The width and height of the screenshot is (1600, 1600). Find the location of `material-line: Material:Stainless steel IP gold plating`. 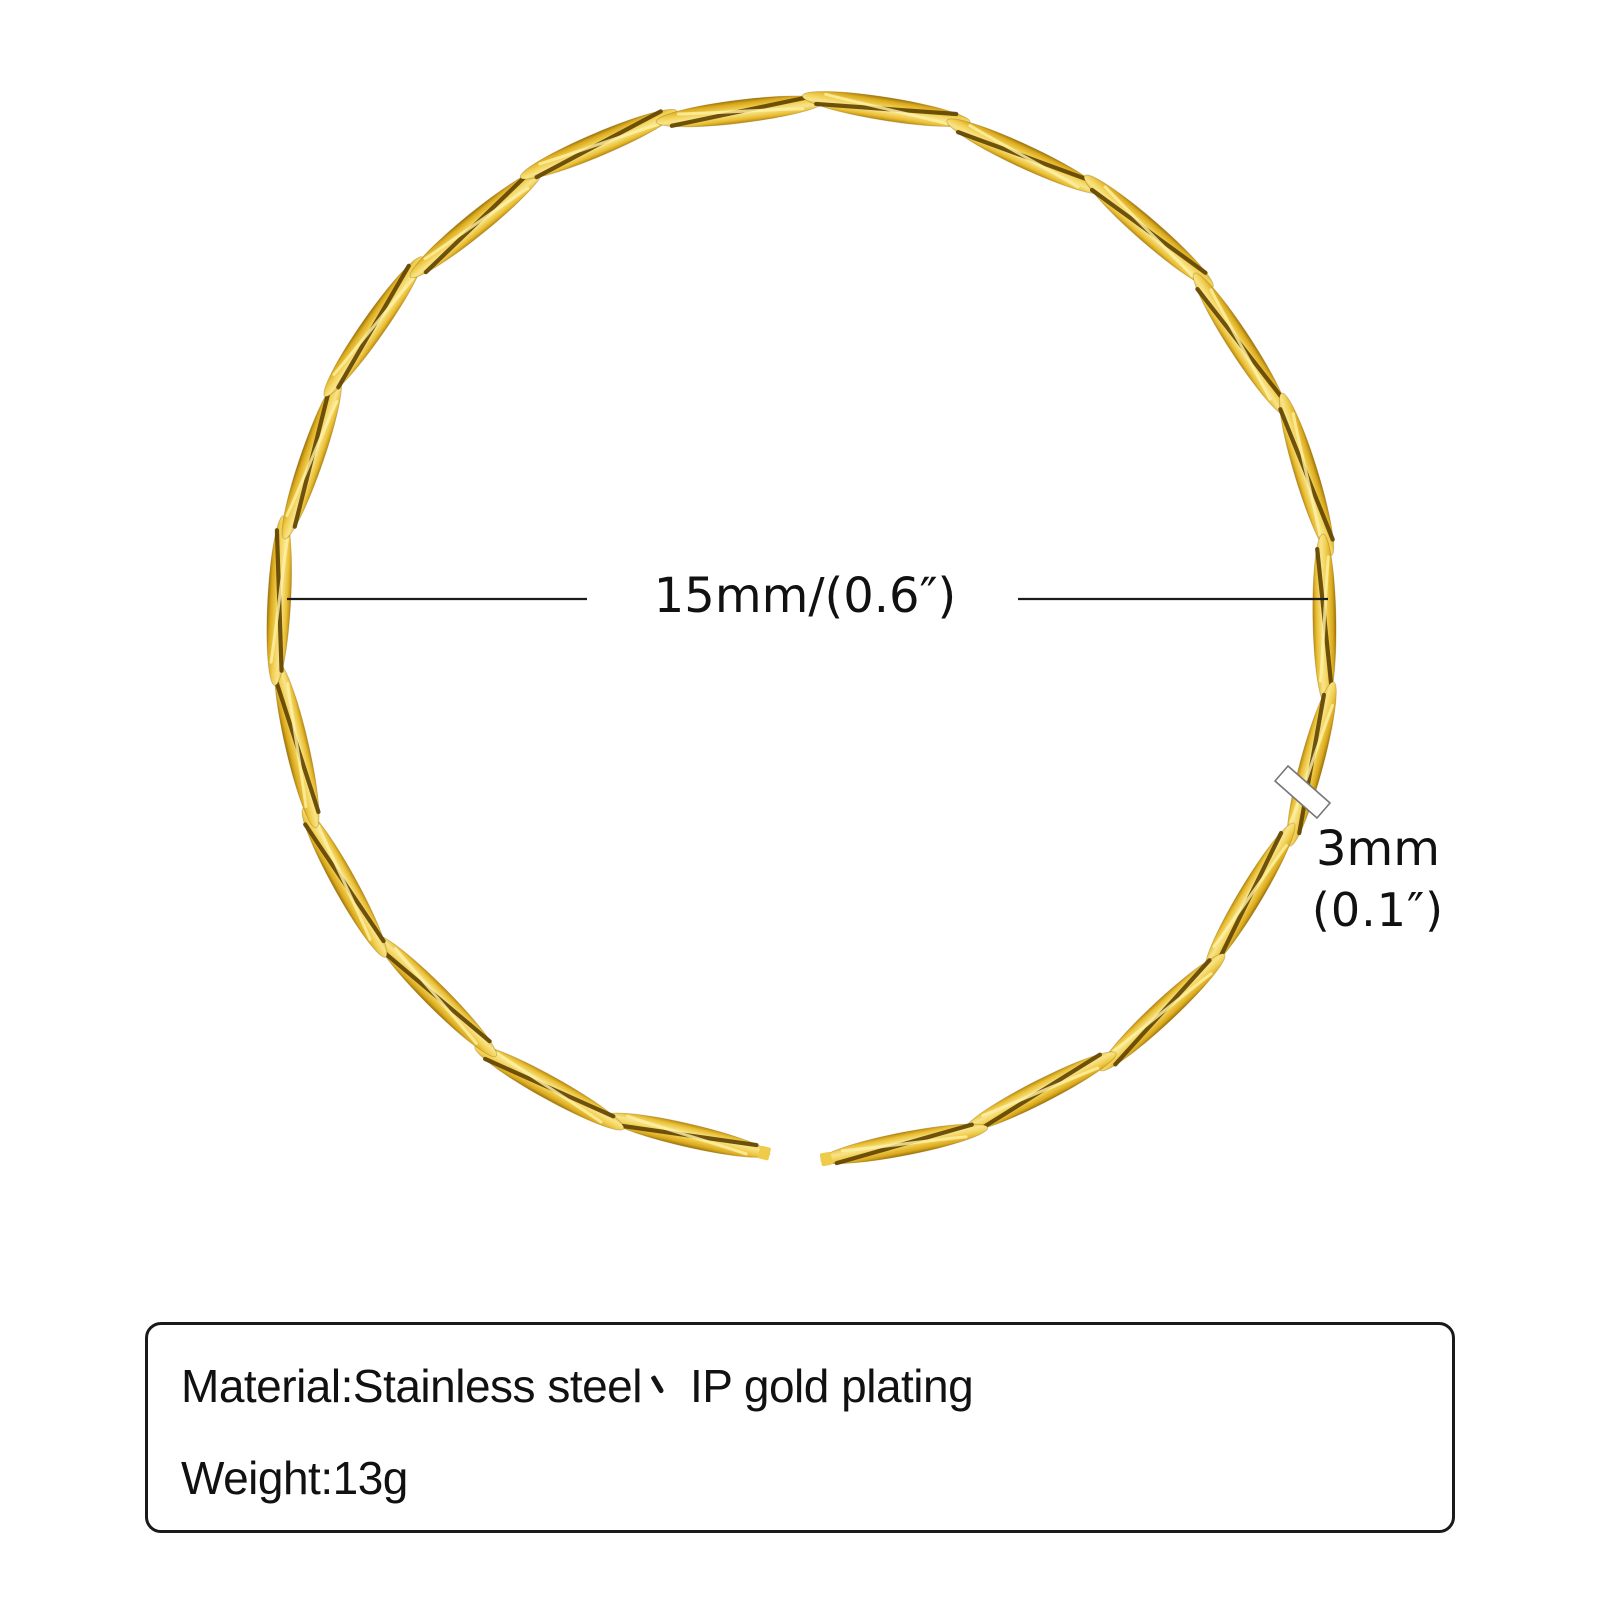

material-line: Material:Stainless steel IP gold plating is located at coordinates (816, 1386).